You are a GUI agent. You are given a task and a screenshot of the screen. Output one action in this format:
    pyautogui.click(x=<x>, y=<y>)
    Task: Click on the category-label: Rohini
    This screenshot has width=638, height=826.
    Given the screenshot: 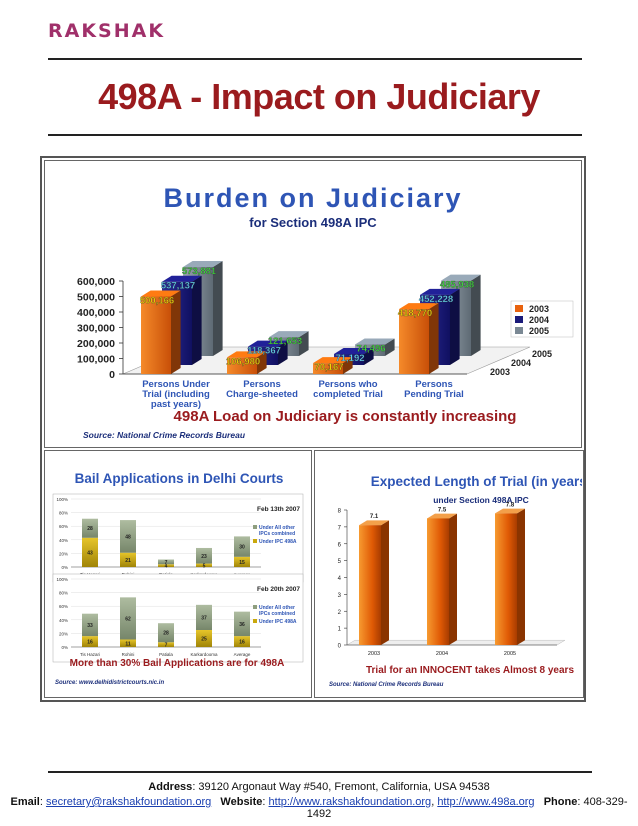 What is the action you would take?
    pyautogui.click(x=128, y=654)
    